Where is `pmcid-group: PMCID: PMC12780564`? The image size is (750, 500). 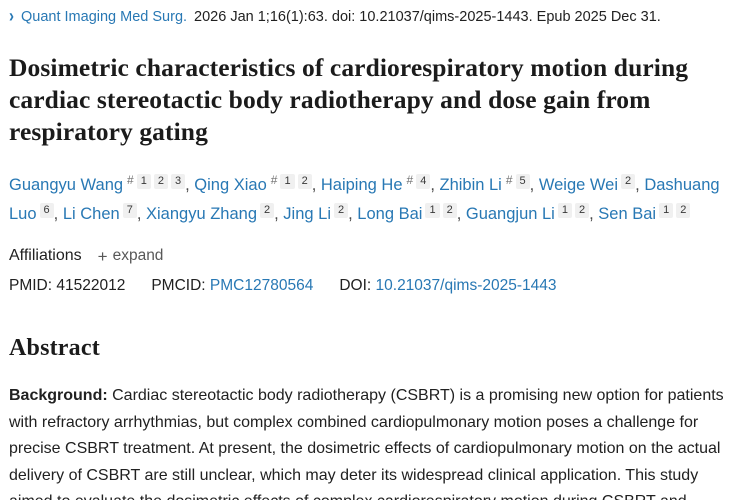 pmcid-group: PMCID: PMC12780564 is located at coordinates (232, 286).